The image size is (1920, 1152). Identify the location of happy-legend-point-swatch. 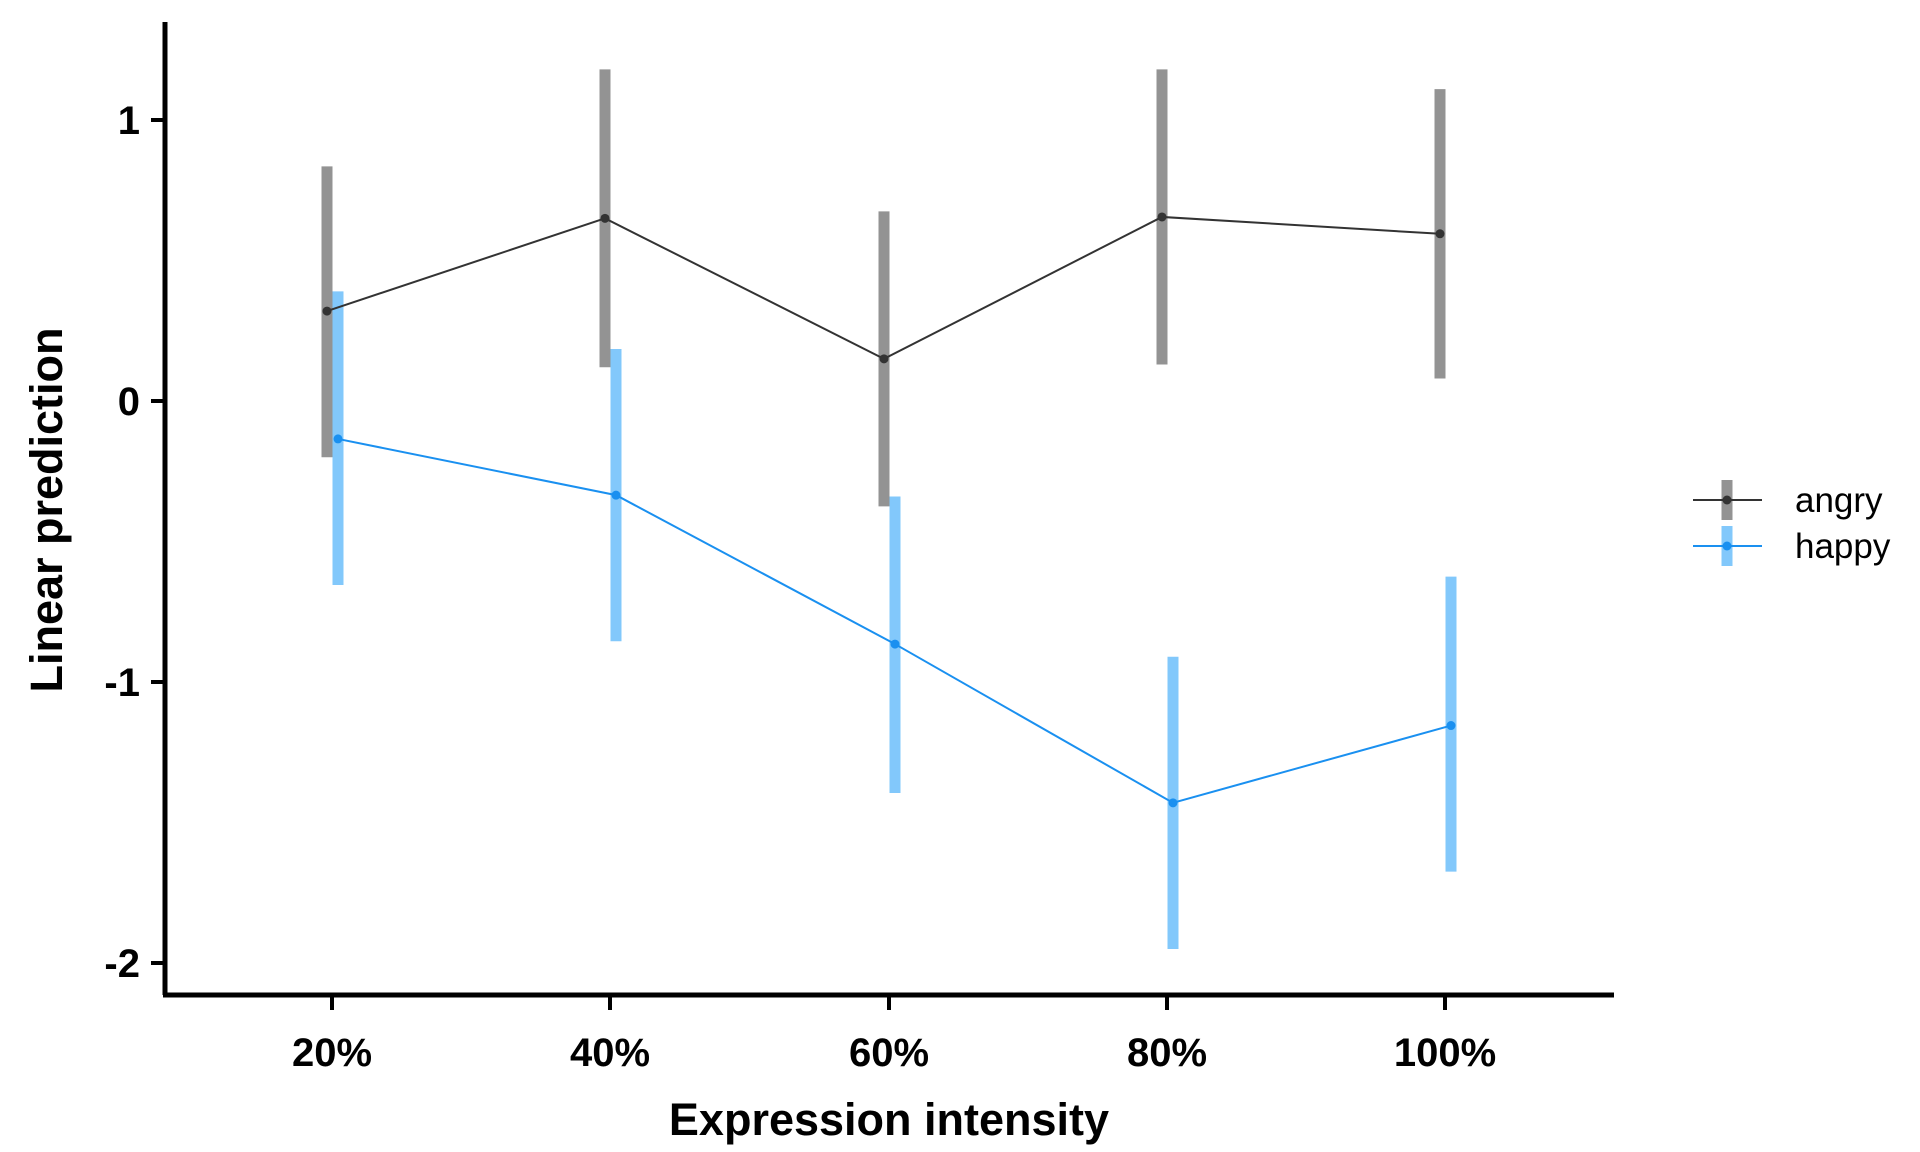
(1727, 546).